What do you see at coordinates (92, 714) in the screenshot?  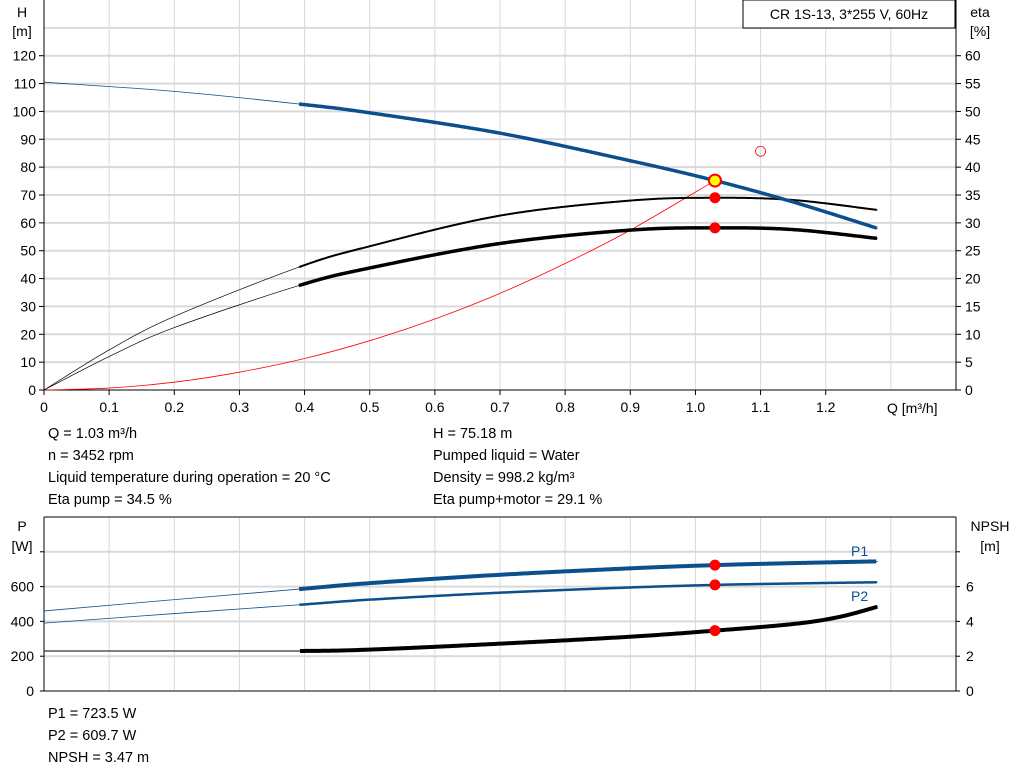 I see `info-p1: P1 = 723.5 W` at bounding box center [92, 714].